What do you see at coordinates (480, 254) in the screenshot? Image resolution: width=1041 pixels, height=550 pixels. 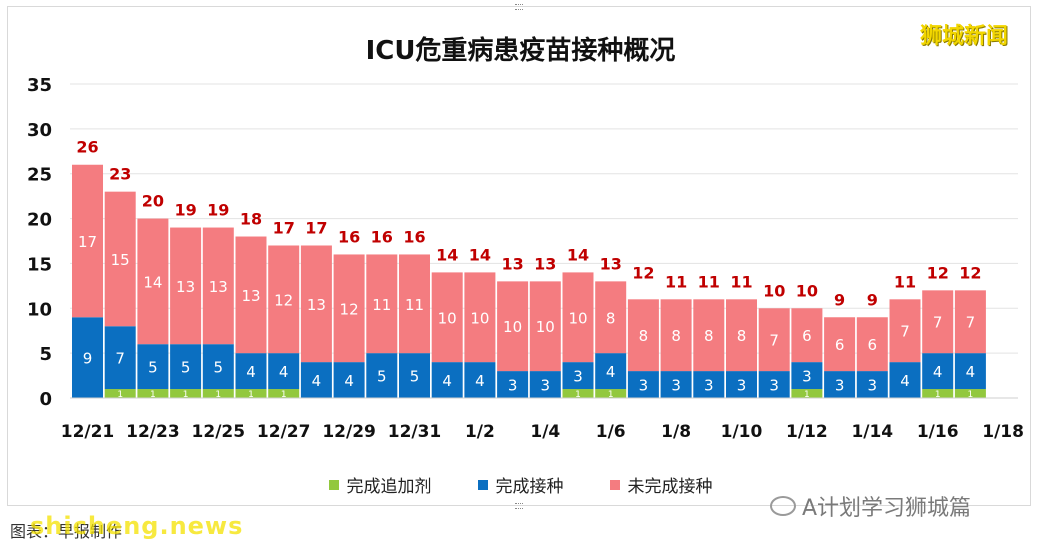 I see `bar-total-label: 14` at bounding box center [480, 254].